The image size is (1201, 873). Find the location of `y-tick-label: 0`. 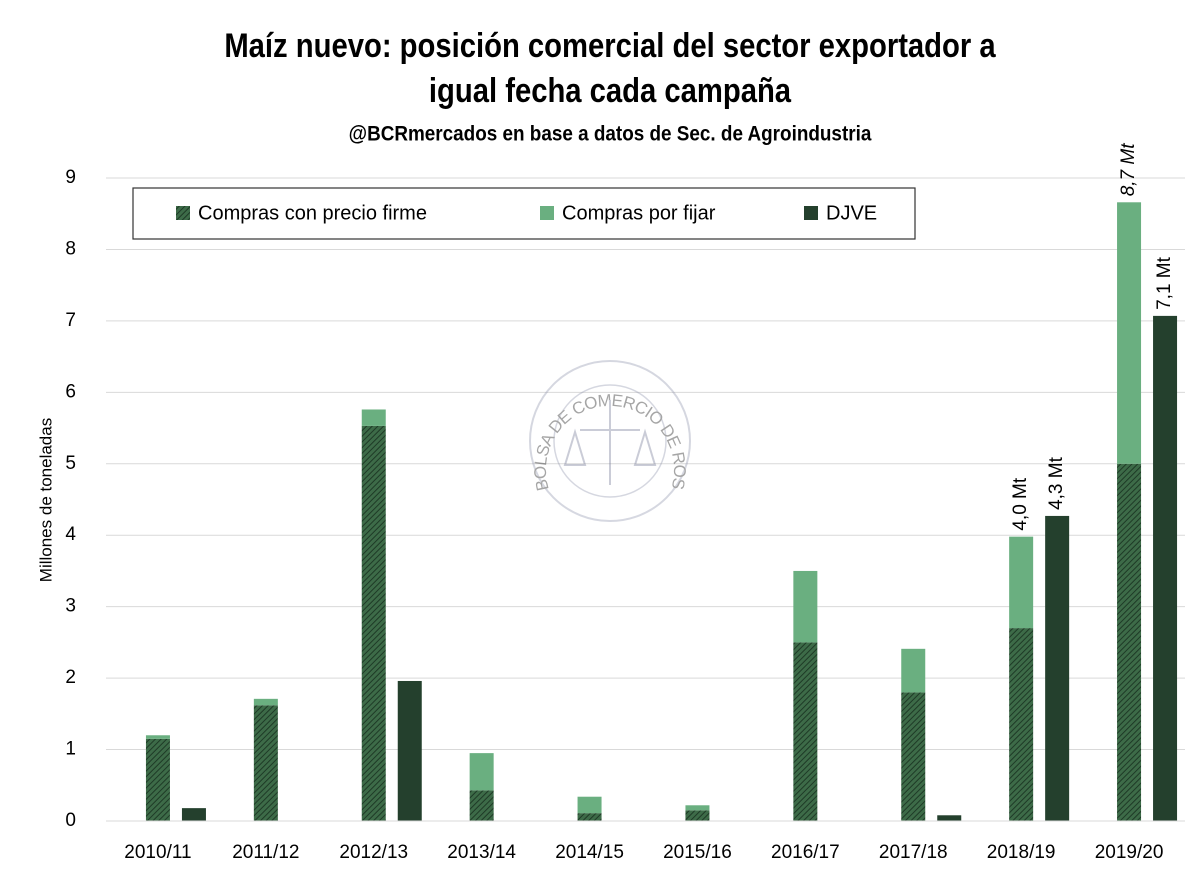

y-tick-label: 0 is located at coordinates (70, 820).